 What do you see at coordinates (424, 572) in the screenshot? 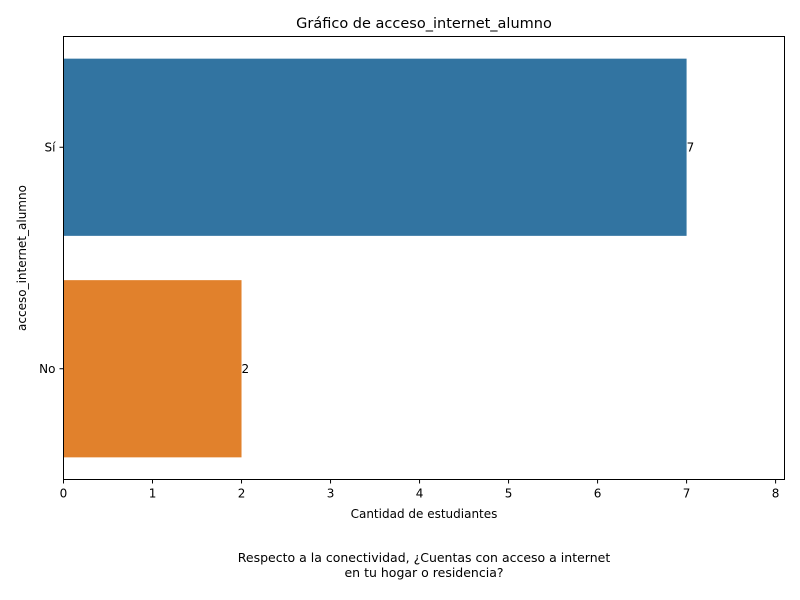
I see `caption-line-2: en tu hogar o residencia?` at bounding box center [424, 572].